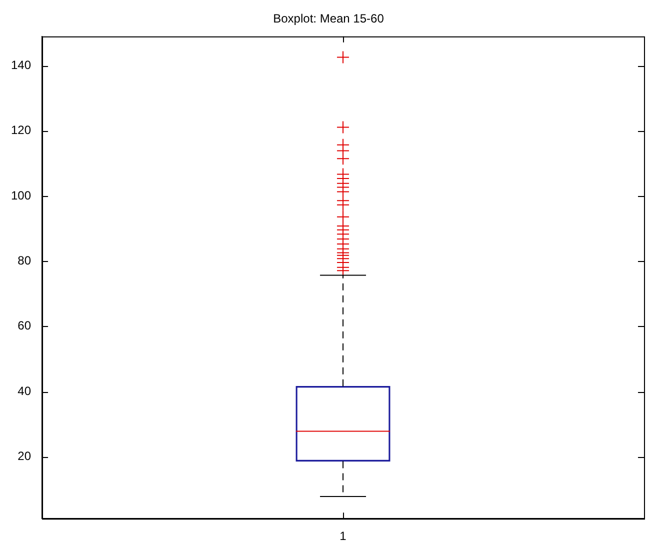 This screenshot has width=659, height=555. I want to click on y-tick-label: 140, so click(21, 65).